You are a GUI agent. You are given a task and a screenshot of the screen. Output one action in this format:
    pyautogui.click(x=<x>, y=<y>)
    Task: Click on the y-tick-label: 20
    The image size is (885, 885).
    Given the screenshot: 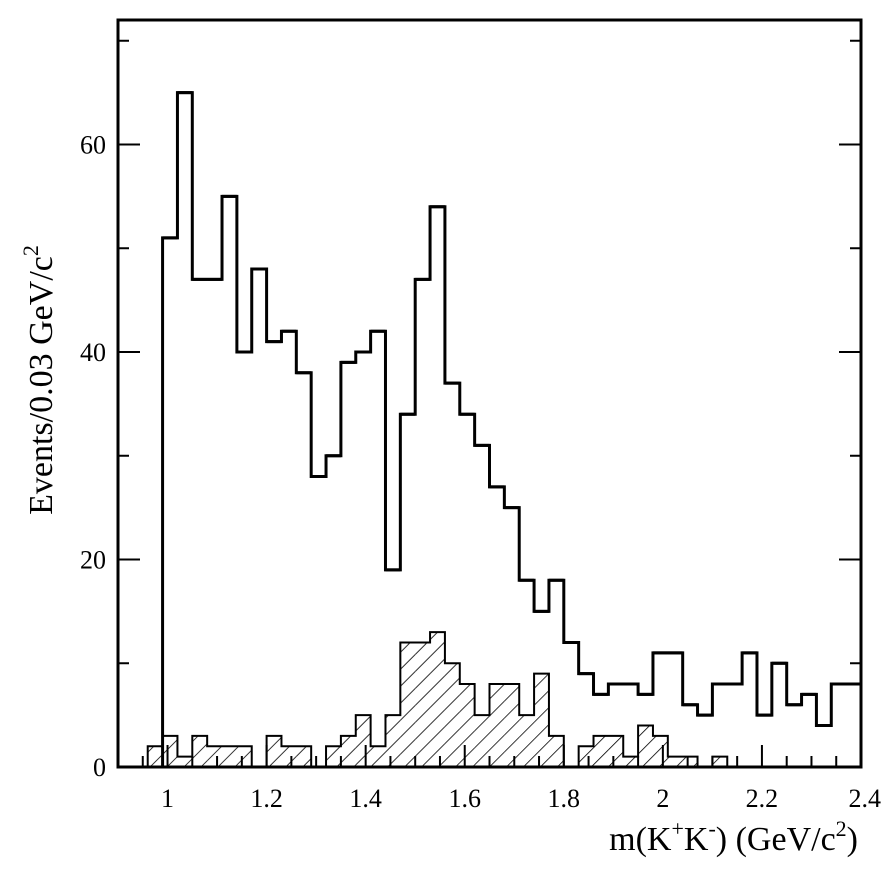 What is the action you would take?
    pyautogui.click(x=93, y=560)
    